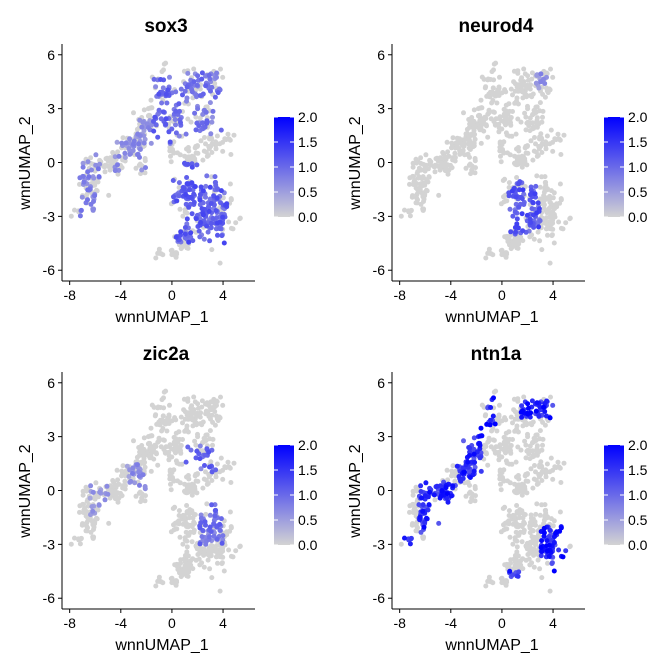 This screenshot has width=672, height=672. I want to click on y-axis-title: wnnUMAP_2, so click(355, 163).